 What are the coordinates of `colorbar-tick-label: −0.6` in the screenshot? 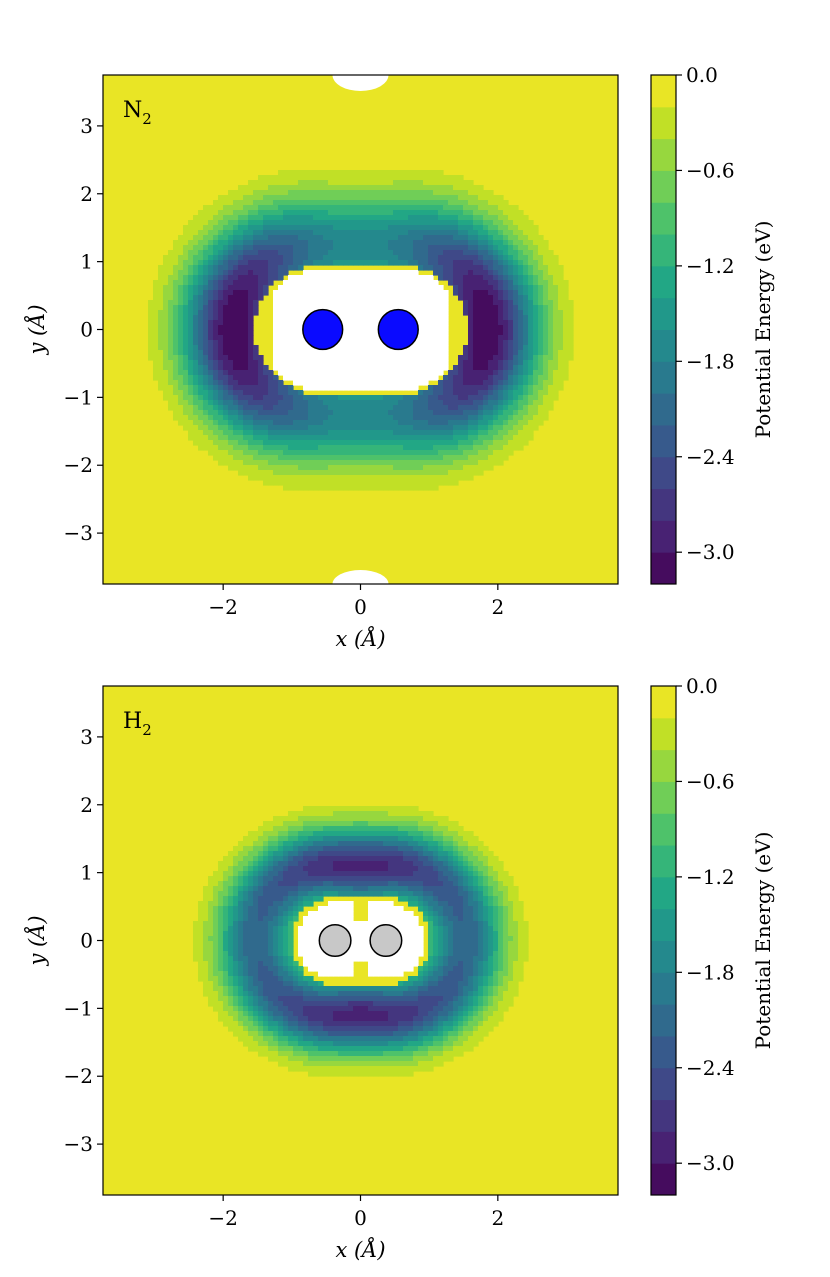 It's located at (710, 170).